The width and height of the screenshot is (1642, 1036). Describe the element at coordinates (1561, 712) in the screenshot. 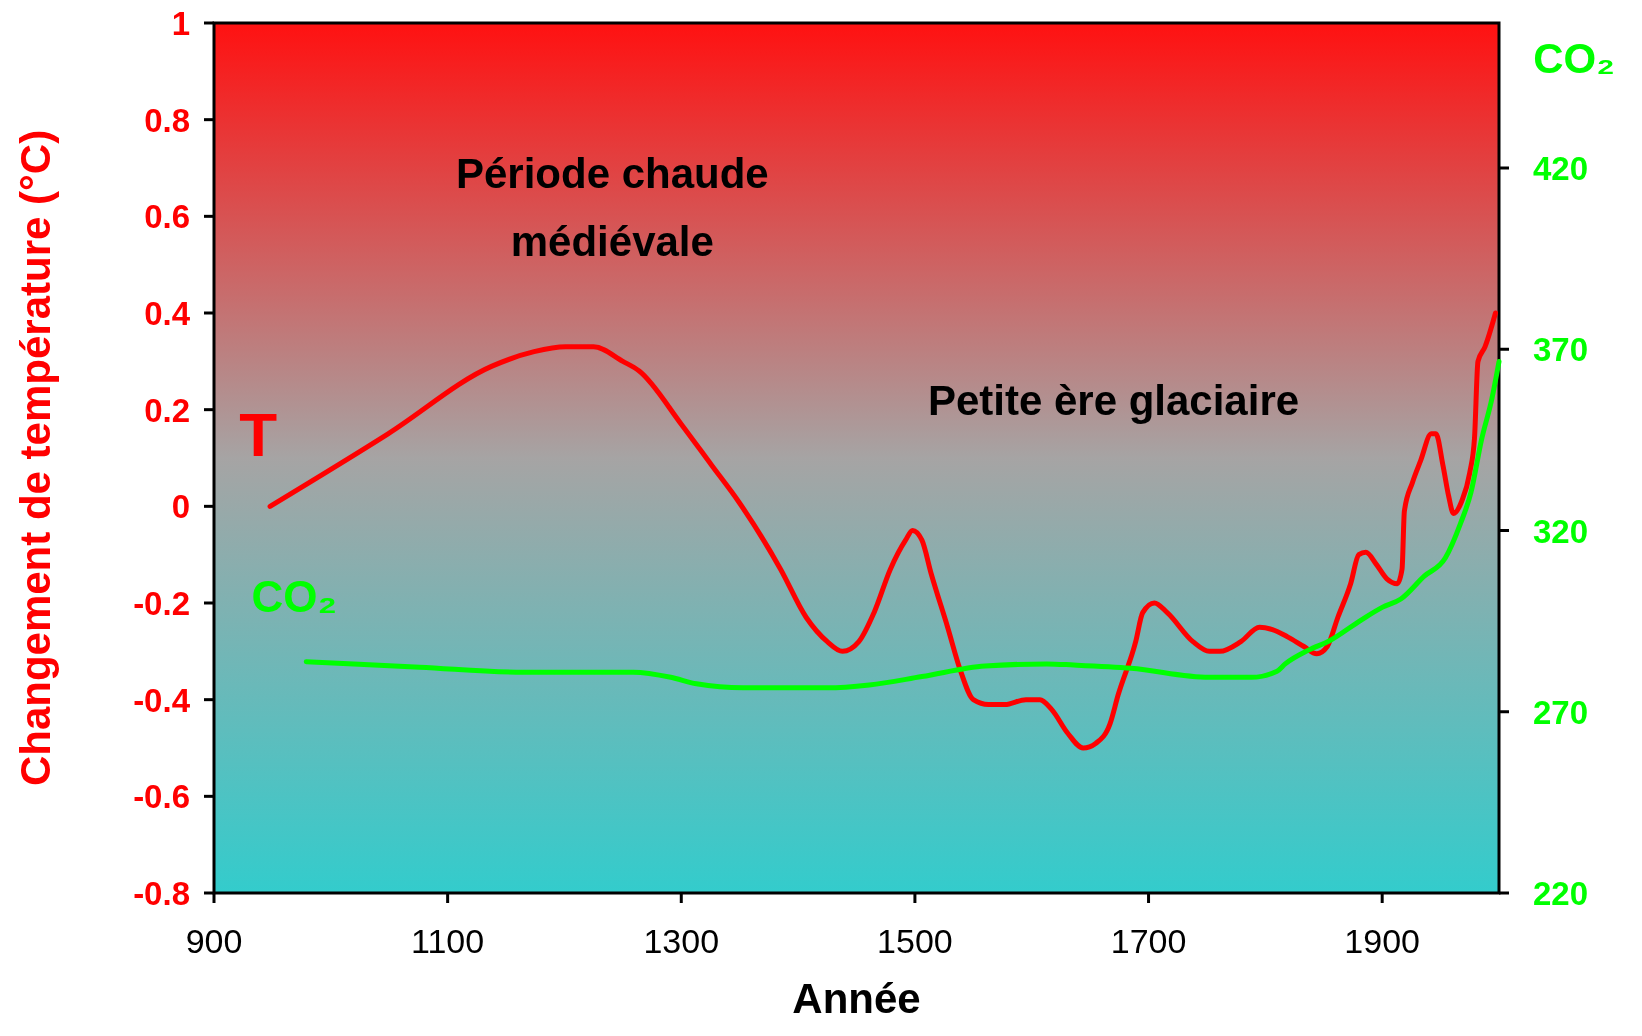

I see `y2-tick-label: 270` at that location.